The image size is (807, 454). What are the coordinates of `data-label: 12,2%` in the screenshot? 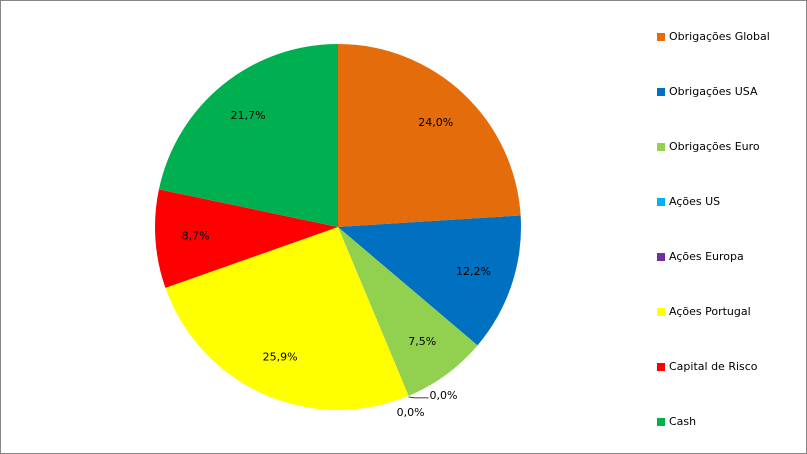 It's located at (473, 271).